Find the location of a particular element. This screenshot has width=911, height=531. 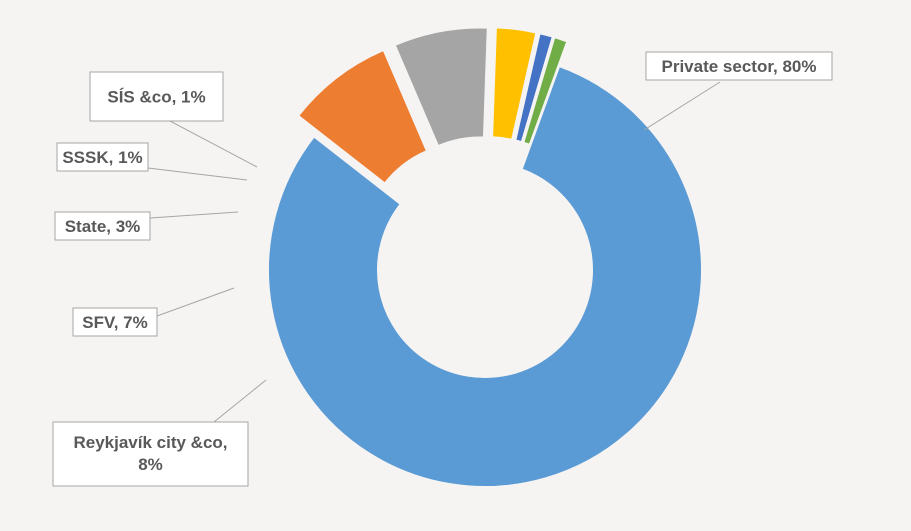

data-label: SFV, 7% is located at coordinates (115, 322).